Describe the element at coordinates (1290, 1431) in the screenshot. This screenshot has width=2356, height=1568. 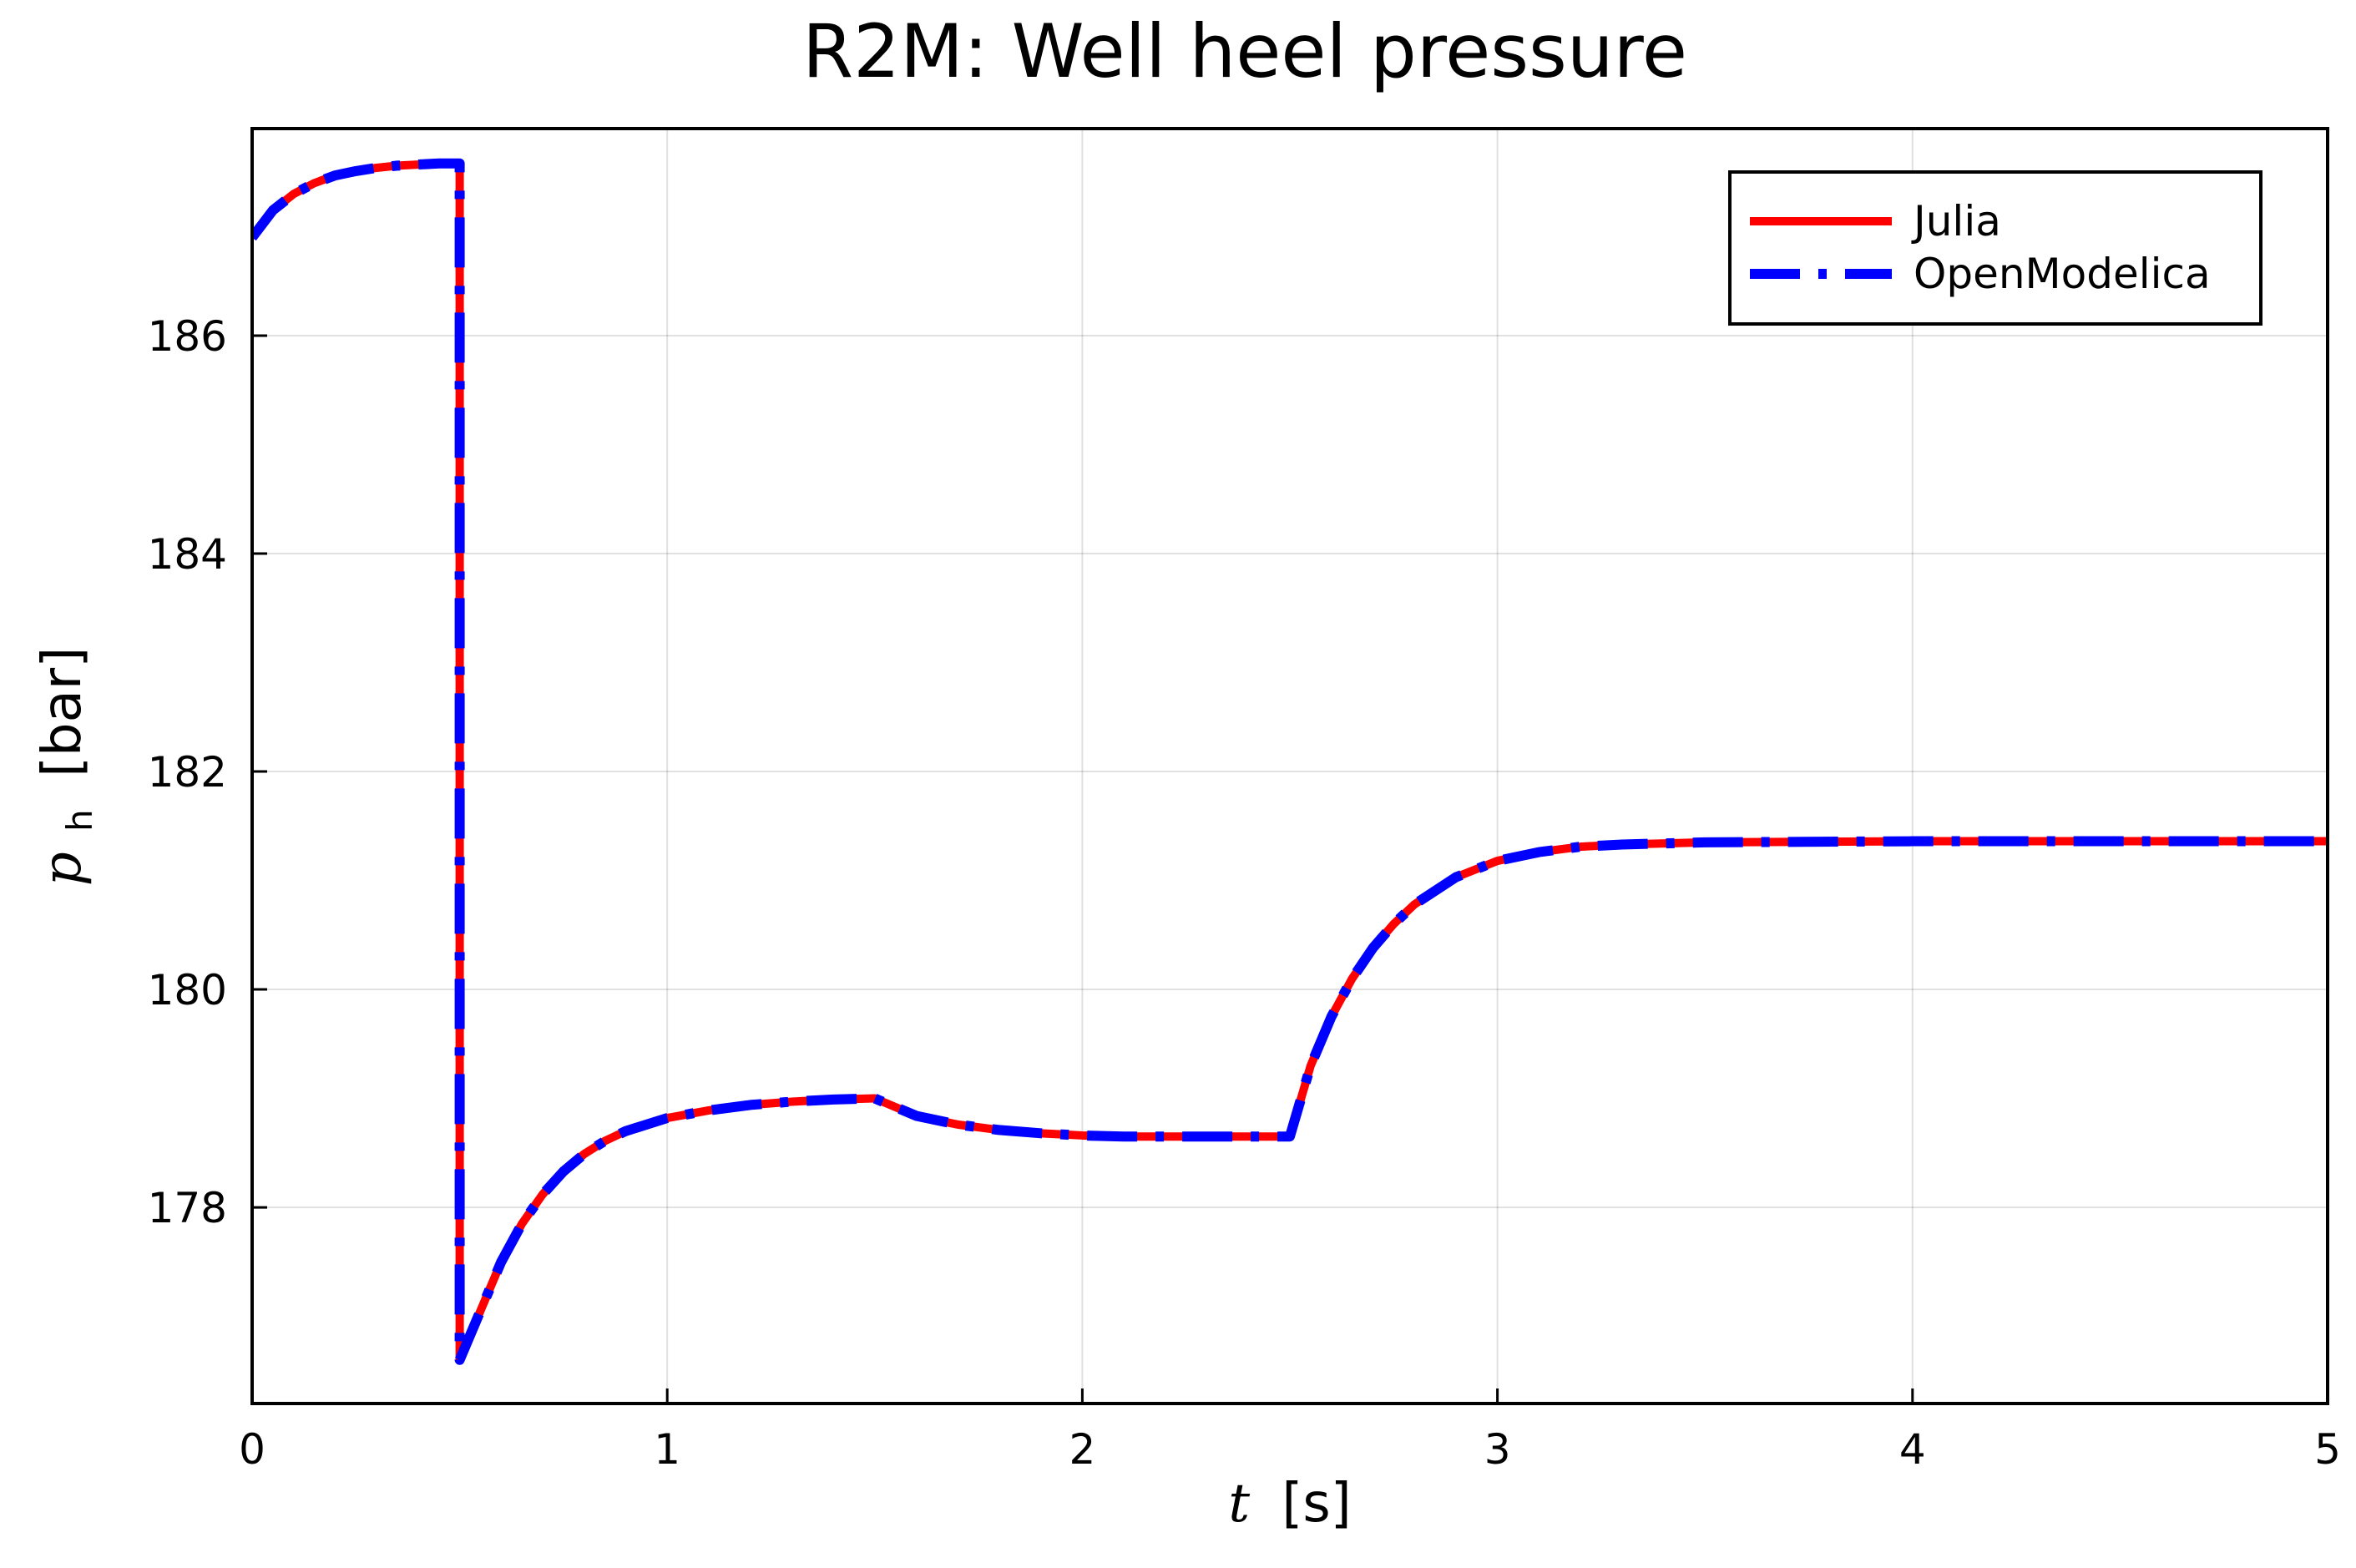
I see `x-axis-ticks: 0 1 2 3 4 5` at that location.